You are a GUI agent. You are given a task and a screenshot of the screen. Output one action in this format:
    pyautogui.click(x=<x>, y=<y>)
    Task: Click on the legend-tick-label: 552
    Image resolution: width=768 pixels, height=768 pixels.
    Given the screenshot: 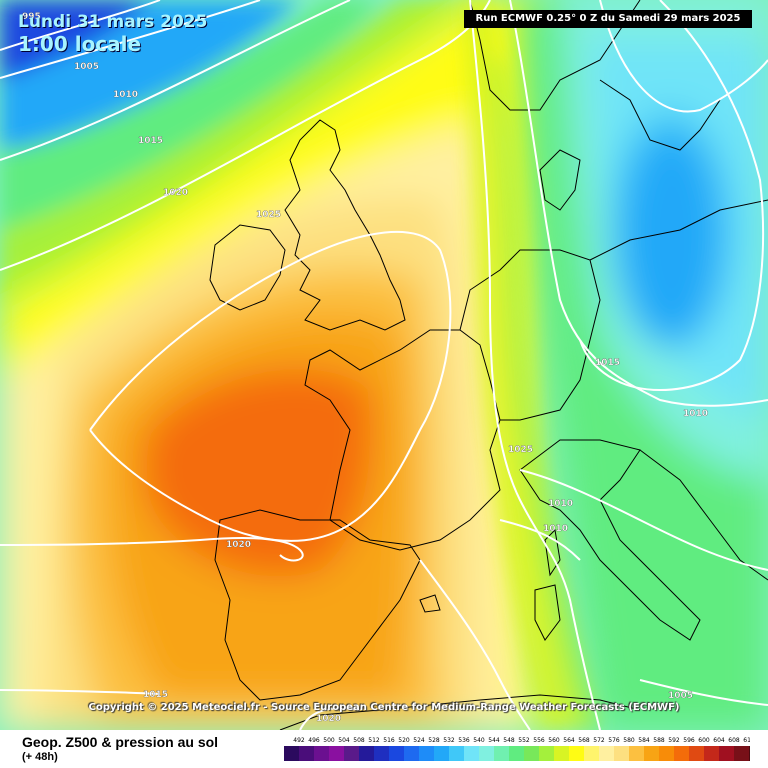 What is the action you would take?
    pyautogui.click(x=524, y=740)
    